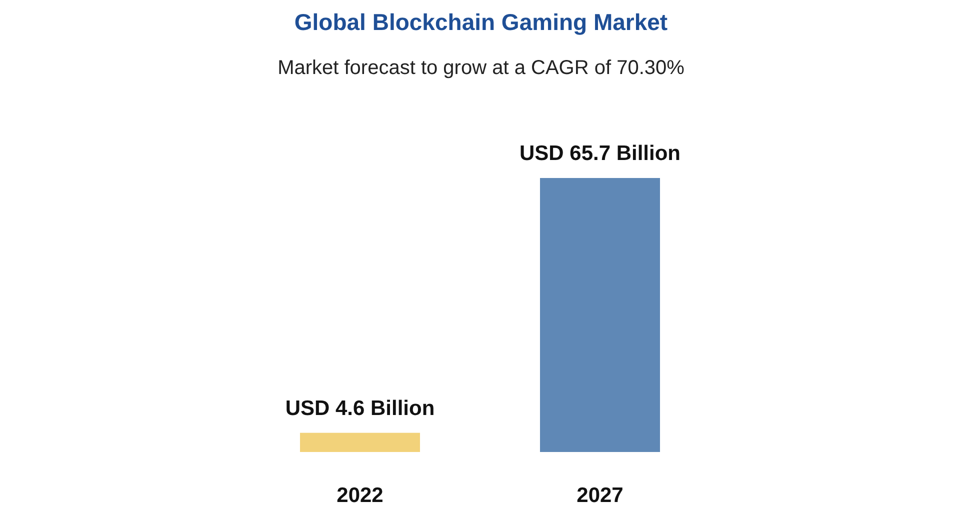 The image size is (962, 510). I want to click on x-tick-label: 2027, so click(600, 495).